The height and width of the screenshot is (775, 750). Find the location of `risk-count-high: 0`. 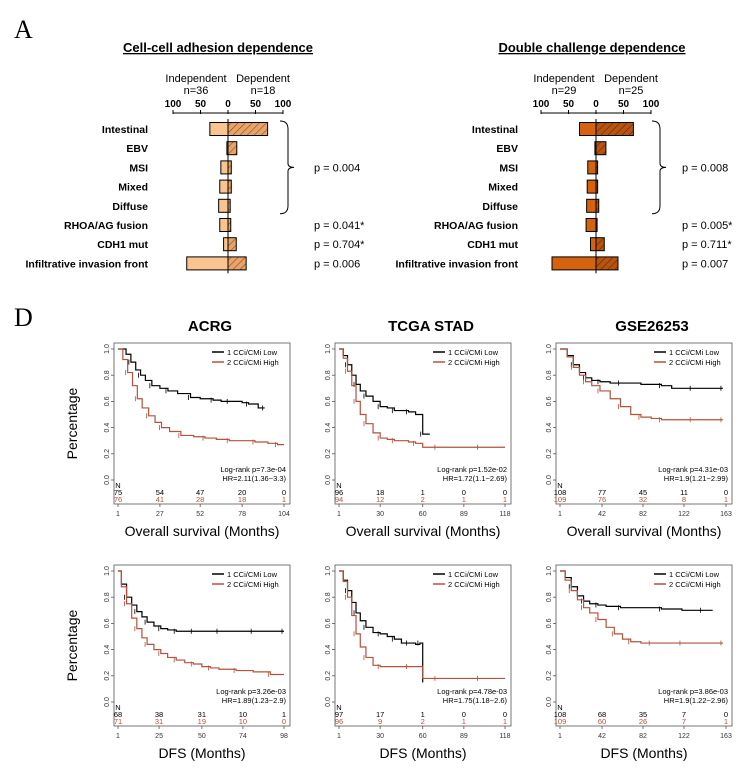

risk-count-high: 0 is located at coordinates (284, 721).